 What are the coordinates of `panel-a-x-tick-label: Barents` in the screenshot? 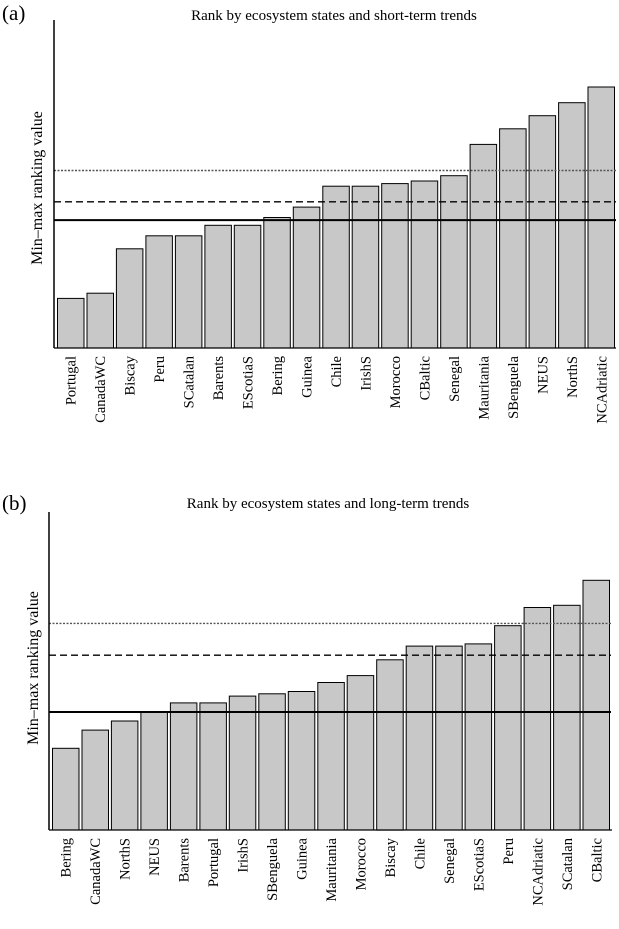 It's located at (219, 378).